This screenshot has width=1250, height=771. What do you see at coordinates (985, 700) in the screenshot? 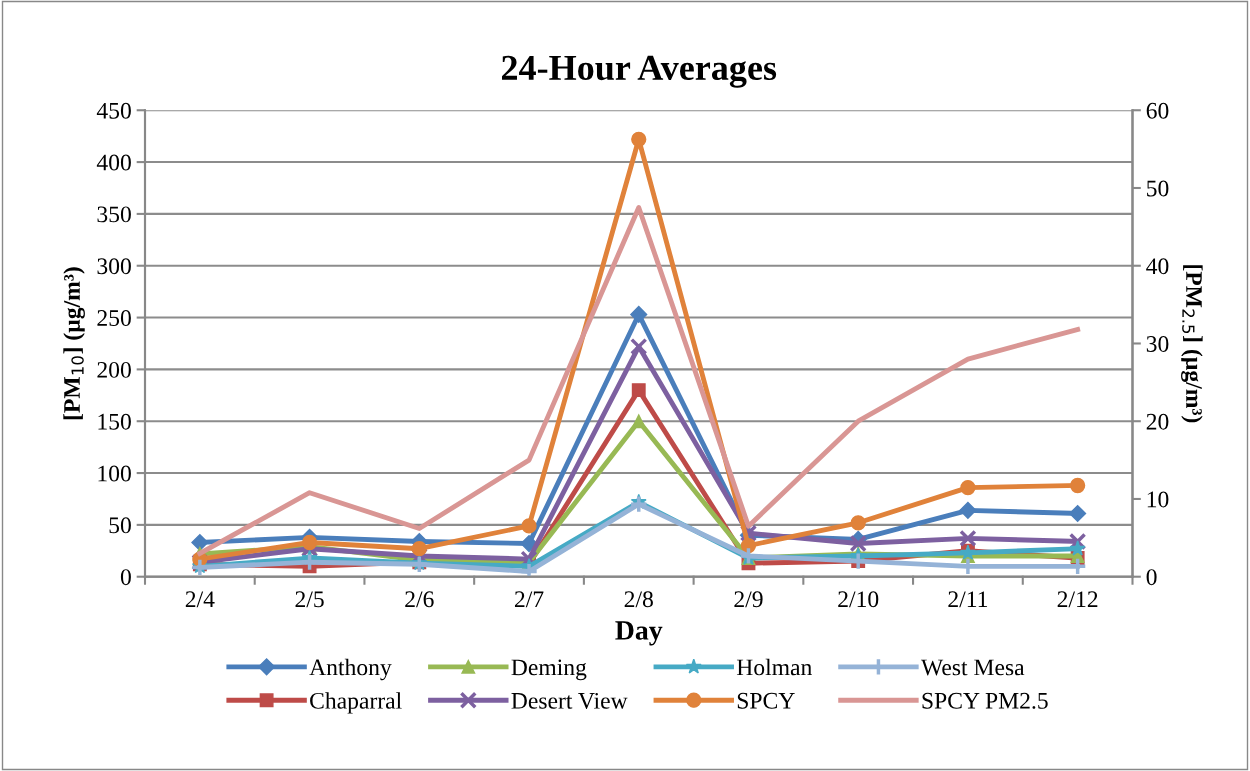
I see `legend-label: SPCY PM2.5` at bounding box center [985, 700].